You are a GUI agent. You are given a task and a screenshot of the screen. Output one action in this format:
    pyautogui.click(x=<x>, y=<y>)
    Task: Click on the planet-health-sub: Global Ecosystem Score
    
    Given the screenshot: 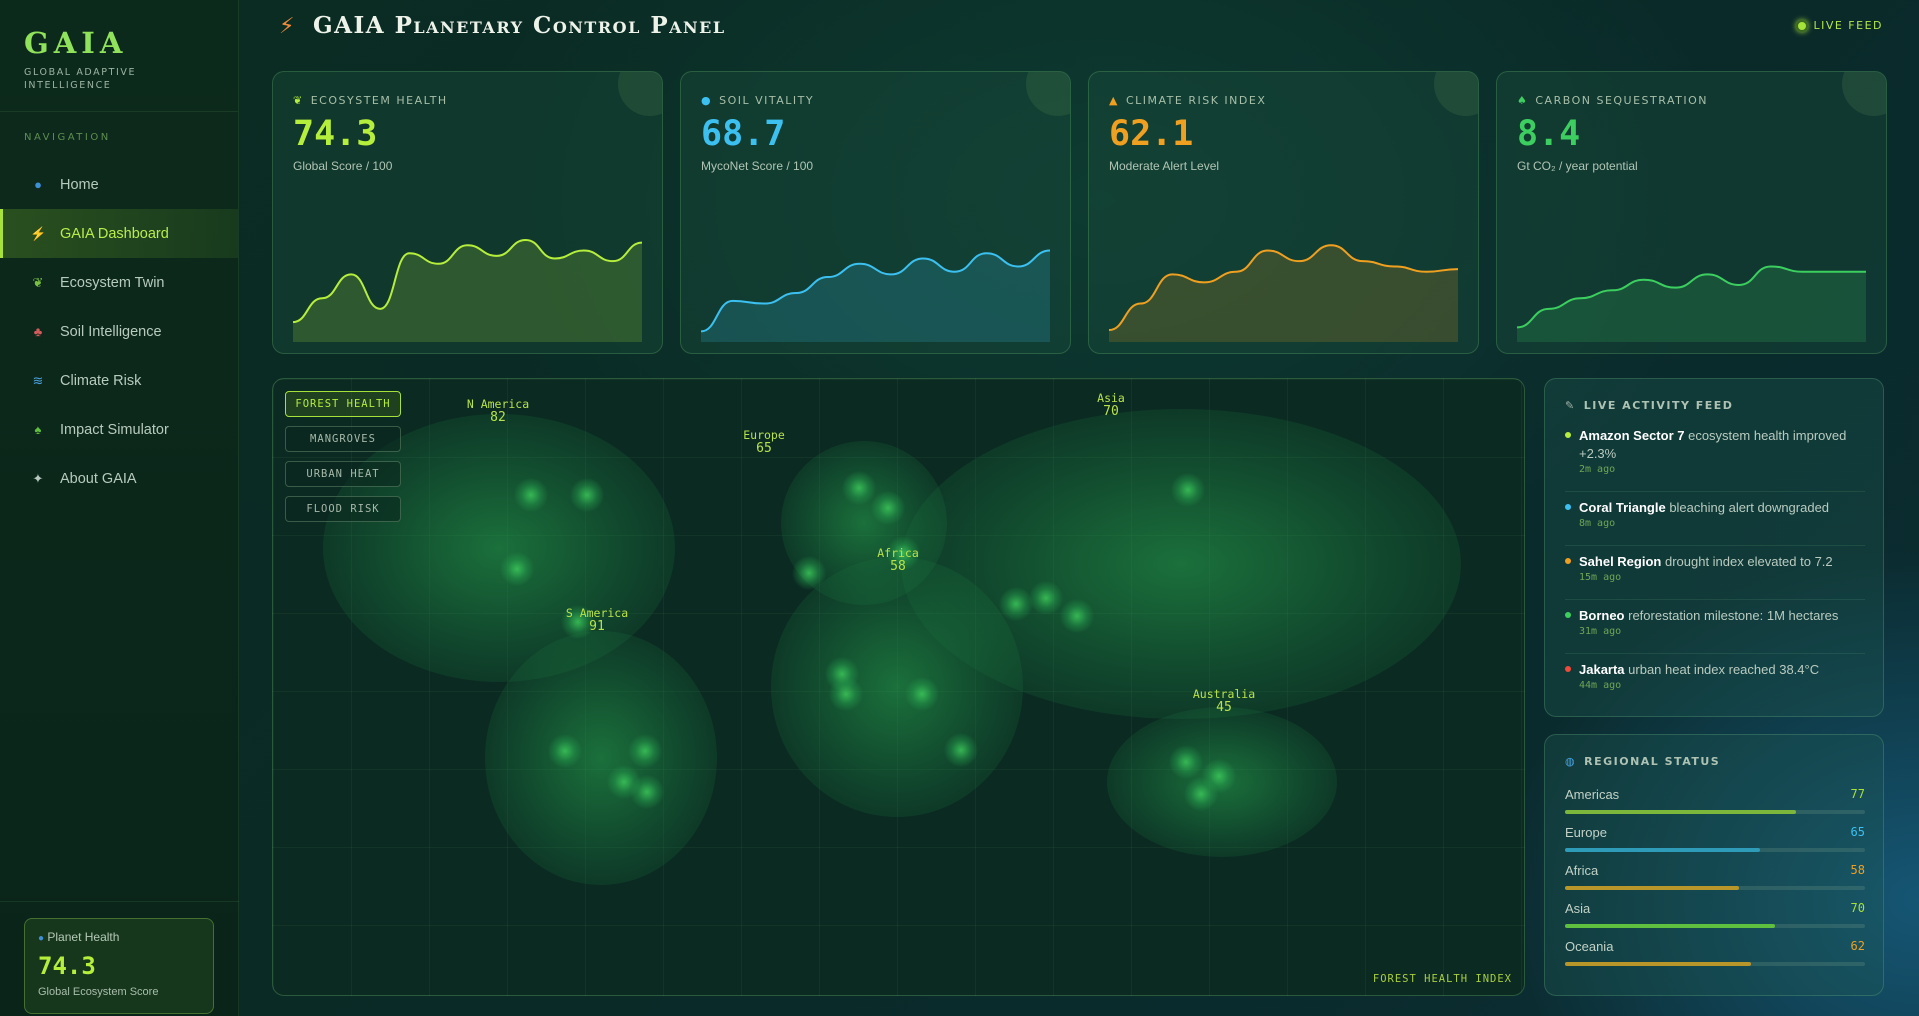 What is the action you would take?
    pyautogui.click(x=98, y=992)
    